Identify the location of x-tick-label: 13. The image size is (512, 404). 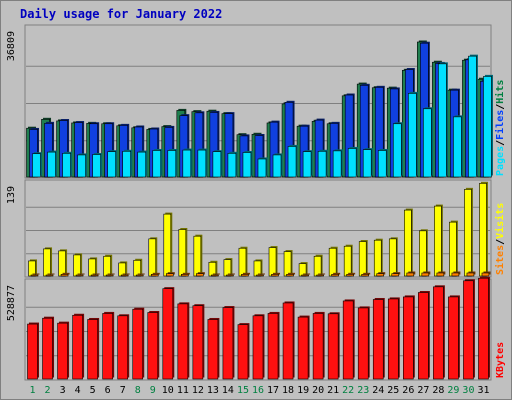
(213, 390).